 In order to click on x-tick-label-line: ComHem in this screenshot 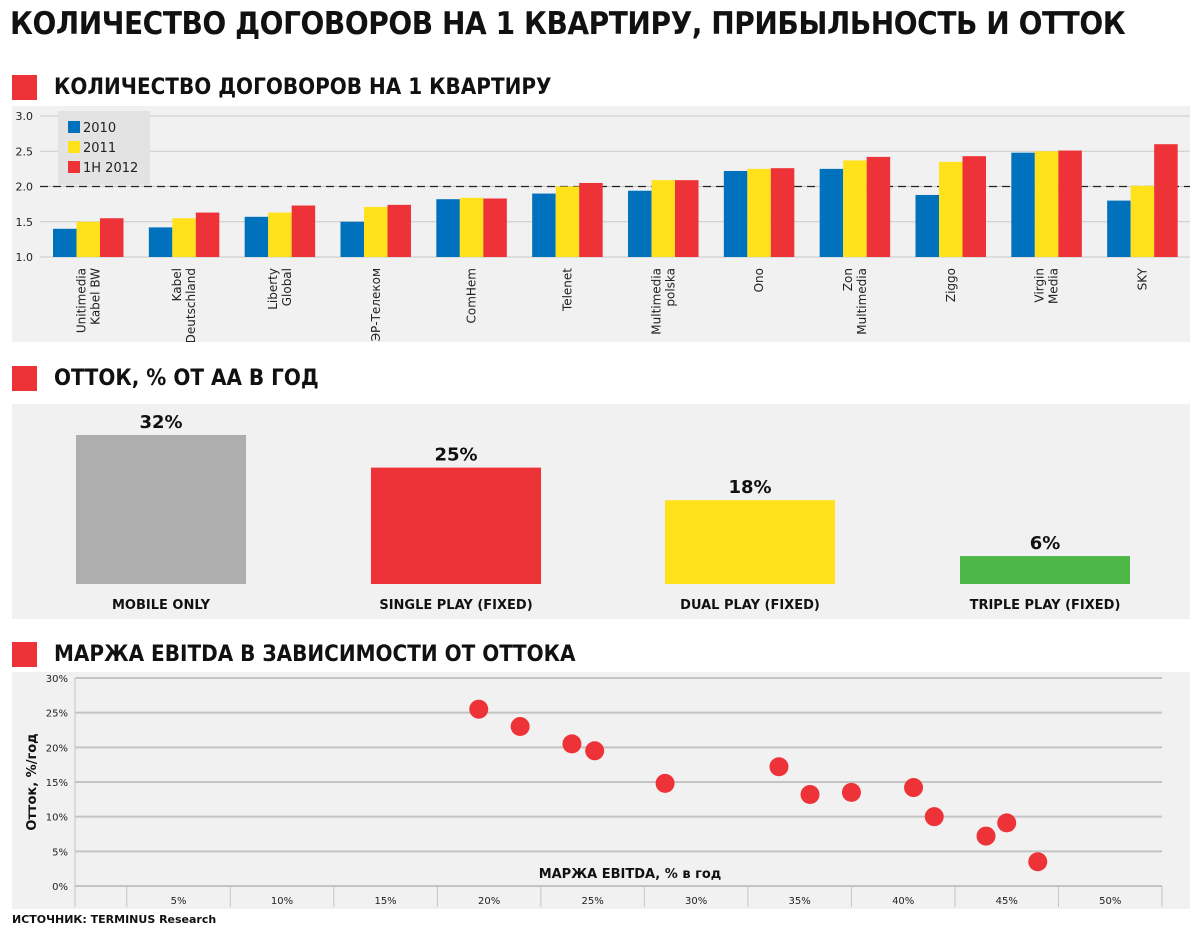, I will do `click(472, 296)`.